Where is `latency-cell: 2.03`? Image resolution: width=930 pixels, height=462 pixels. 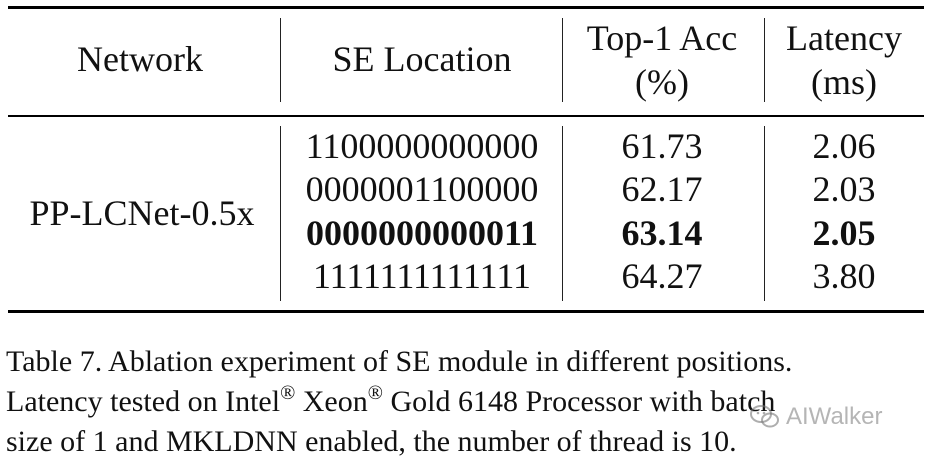
latency-cell: 2.03 is located at coordinates (844, 189).